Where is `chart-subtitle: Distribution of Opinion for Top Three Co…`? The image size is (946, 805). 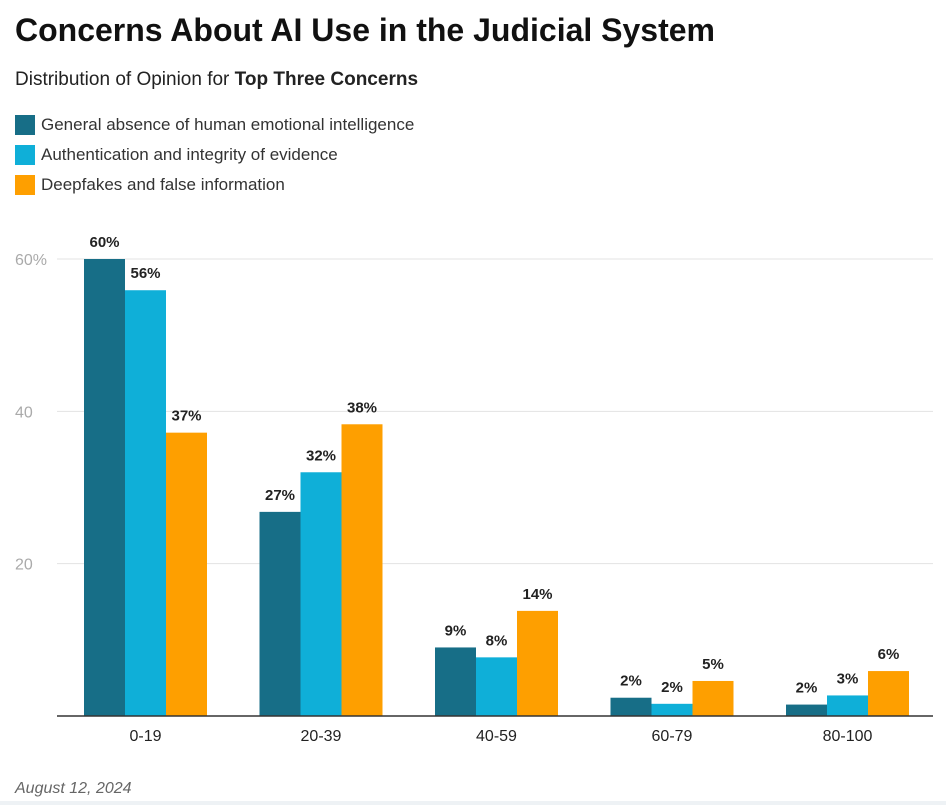 chart-subtitle: Distribution of Opinion for Top Three Co… is located at coordinates (216, 80).